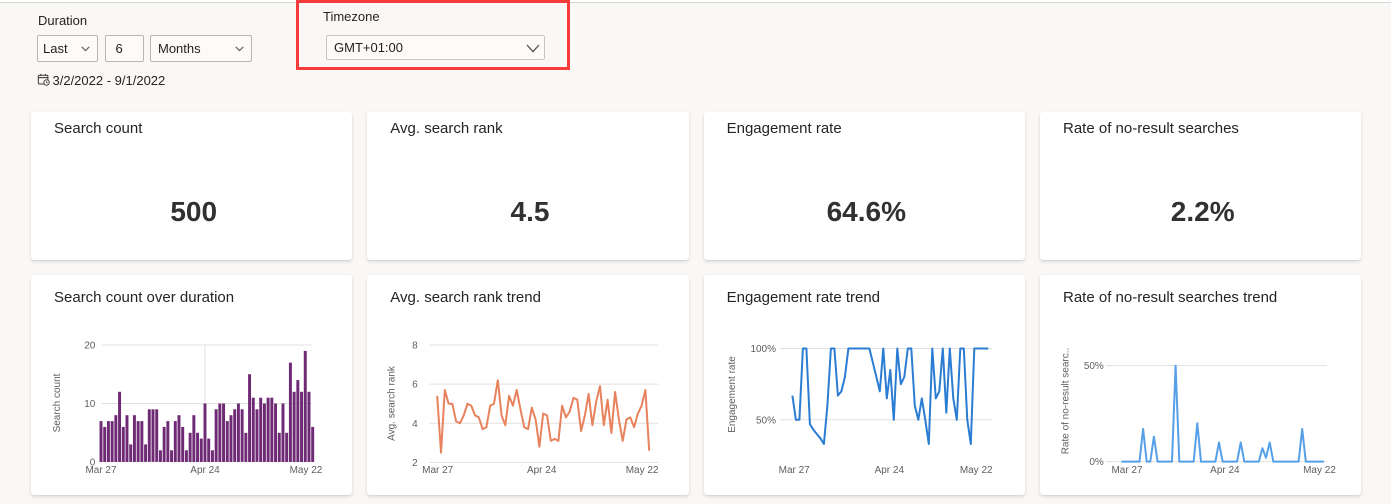  I want to click on svg-text: 8, so click(415, 345).